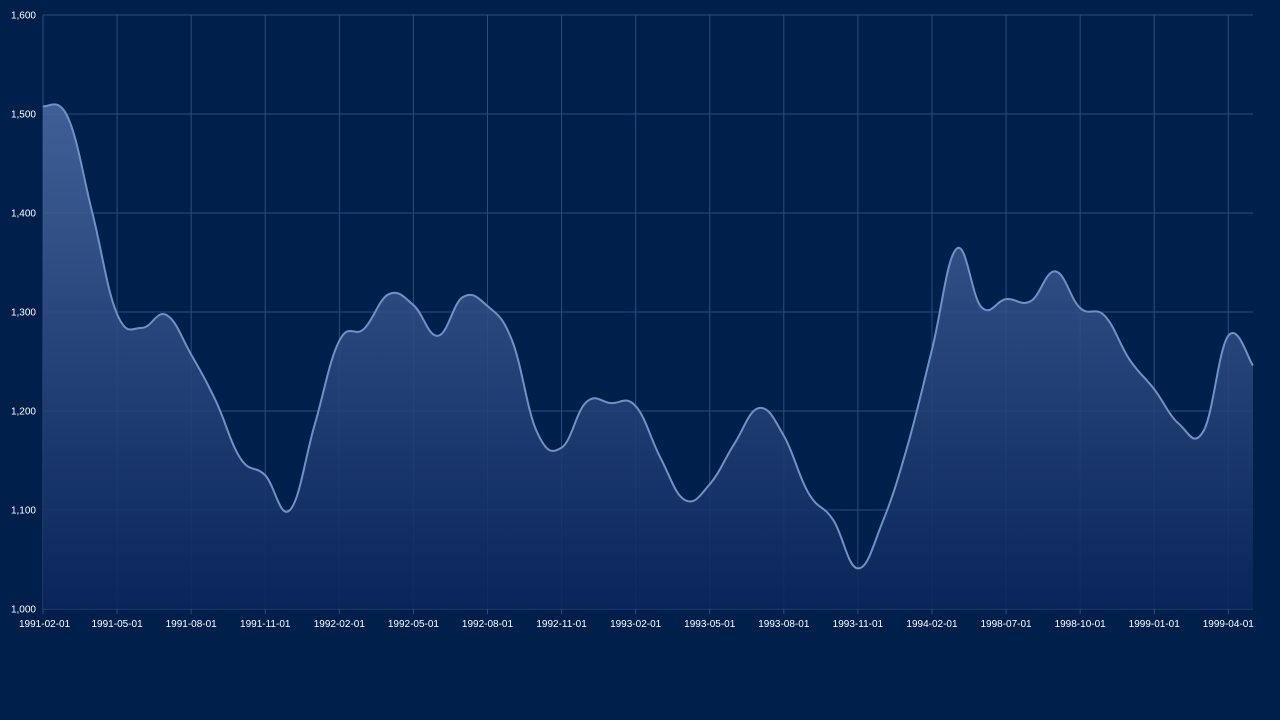 This screenshot has width=1280, height=720. I want to click on x-tick-label: 1999-04-01, so click(1229, 624).